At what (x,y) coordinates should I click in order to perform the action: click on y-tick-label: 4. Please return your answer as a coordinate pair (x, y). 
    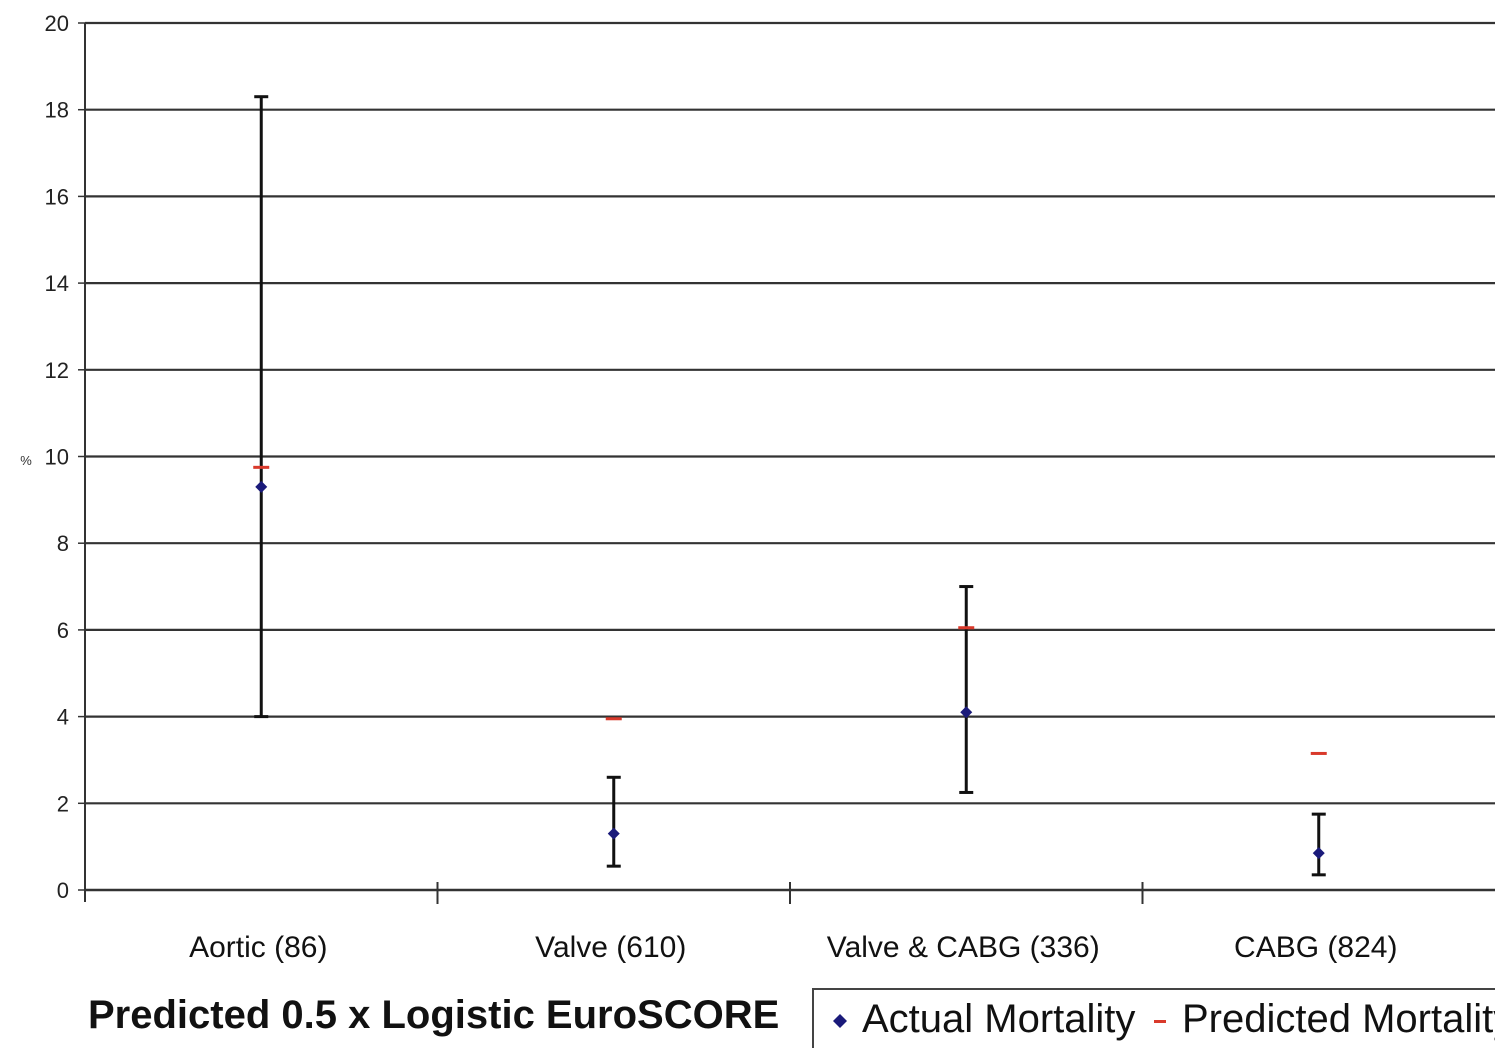
    Looking at the image, I should click on (63, 717).